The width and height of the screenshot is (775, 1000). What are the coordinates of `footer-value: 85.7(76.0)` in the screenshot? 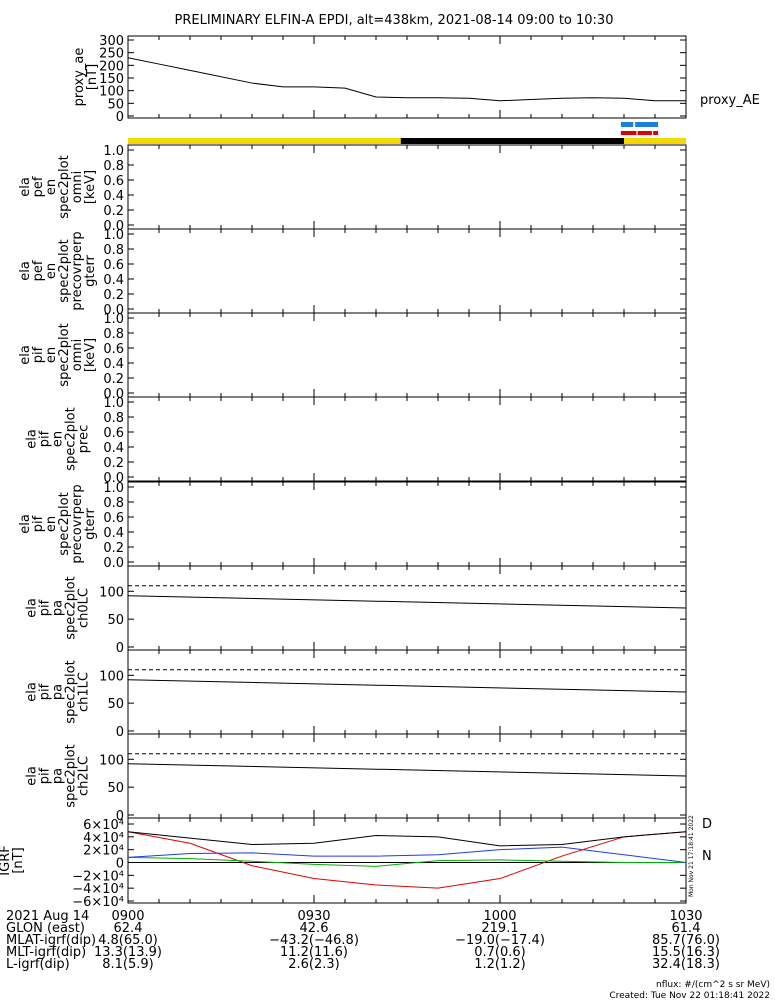 It's located at (686, 940).